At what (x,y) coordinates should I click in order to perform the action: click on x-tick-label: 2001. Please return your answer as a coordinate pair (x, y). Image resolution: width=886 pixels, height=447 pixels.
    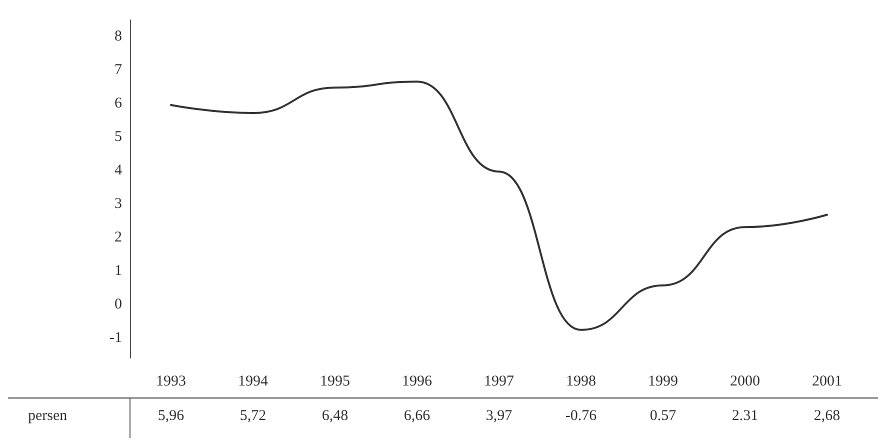
    Looking at the image, I should click on (827, 382).